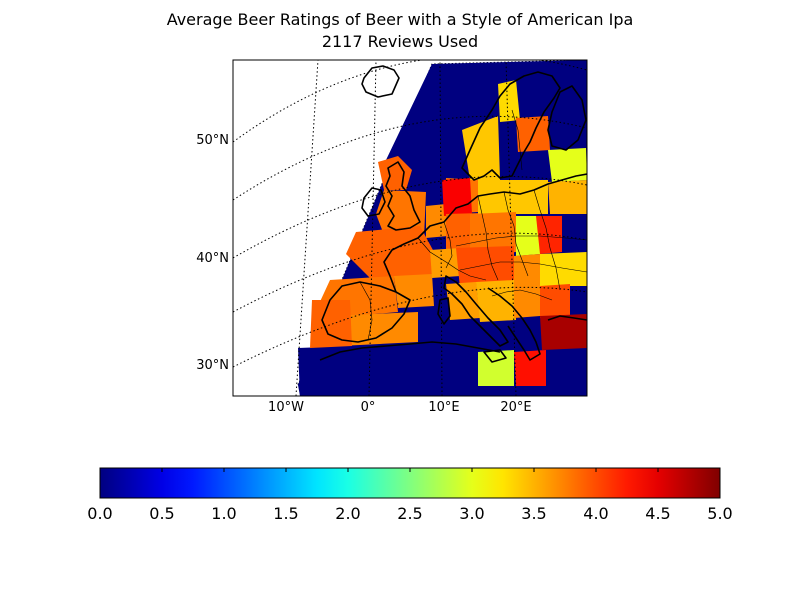 This screenshot has height=600, width=800. I want to click on country-borders, so click(473, 225).